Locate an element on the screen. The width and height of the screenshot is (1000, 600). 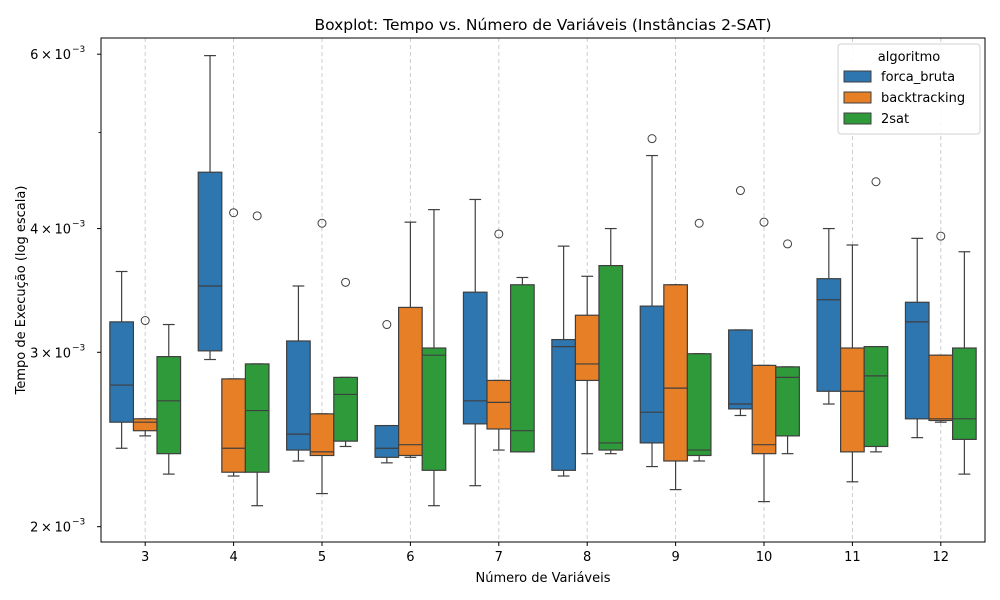
x-tick-label: 9 is located at coordinates (675, 557).